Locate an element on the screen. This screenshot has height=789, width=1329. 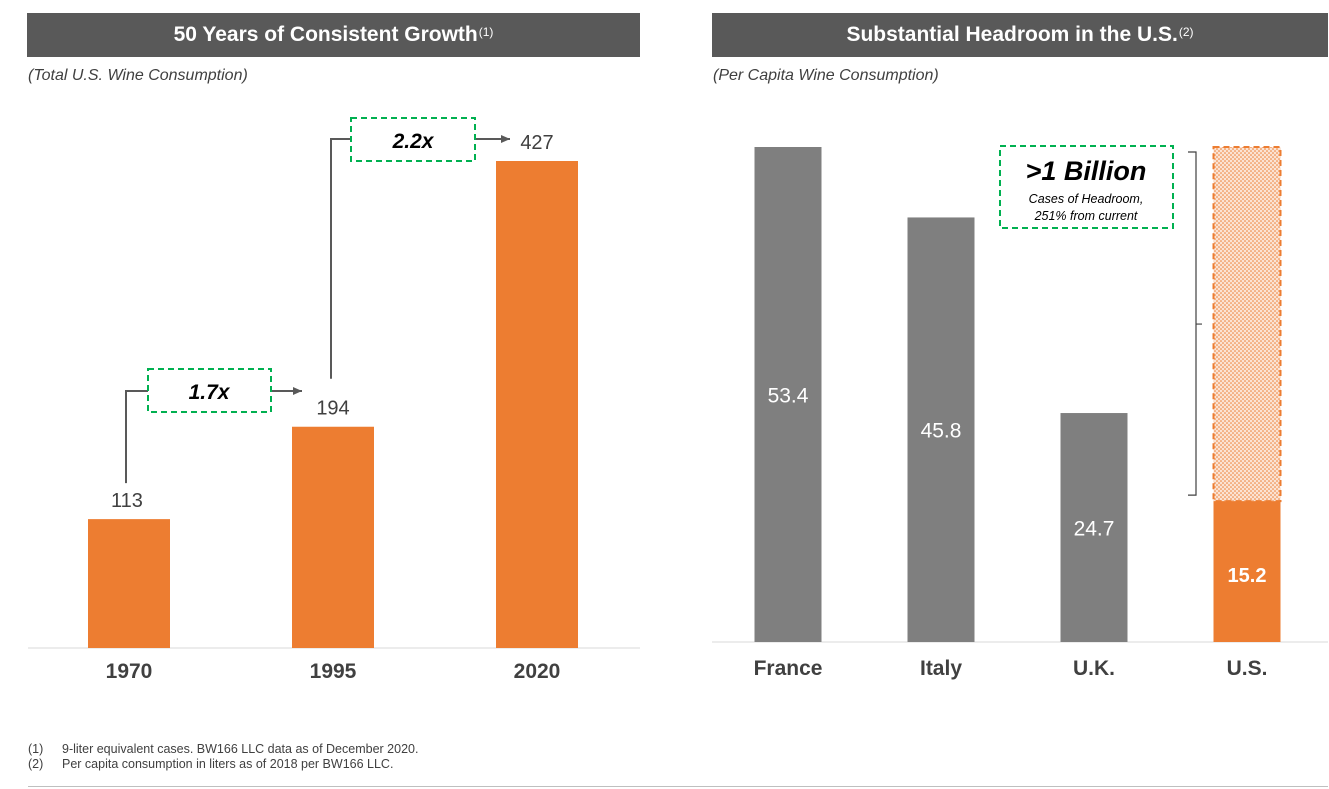
footnote-number: (1) is located at coordinates (36, 749).